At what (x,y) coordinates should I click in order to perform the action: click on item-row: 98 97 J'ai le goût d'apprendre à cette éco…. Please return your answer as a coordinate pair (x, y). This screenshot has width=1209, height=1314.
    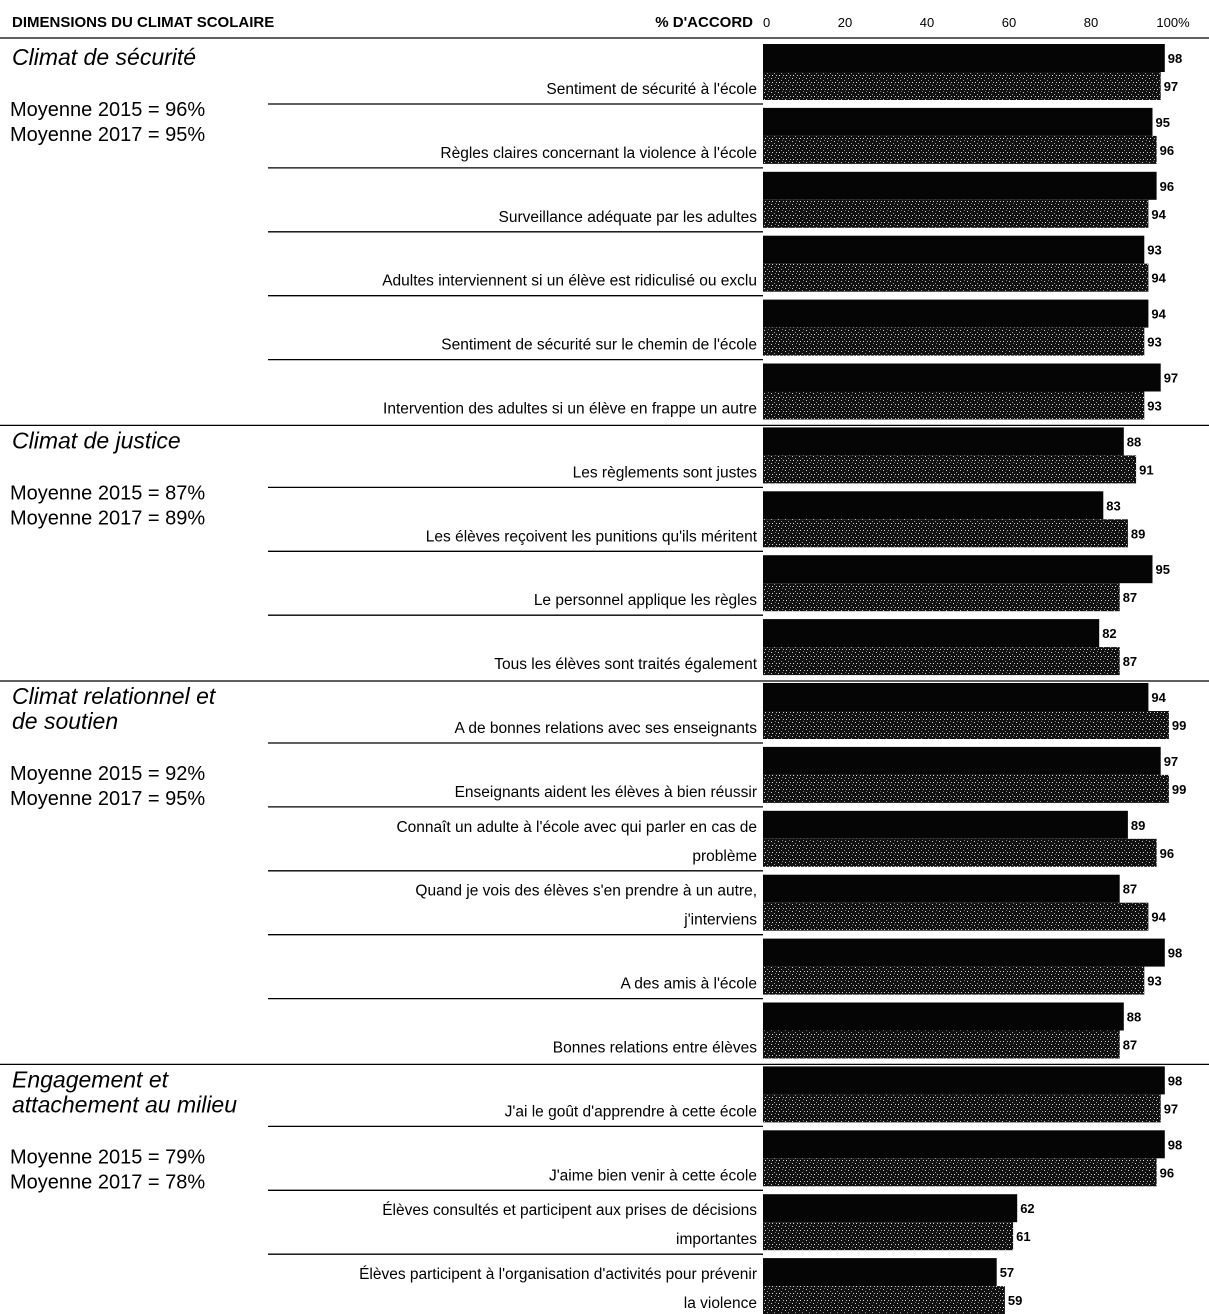
    Looking at the image, I should click on (725, 1097).